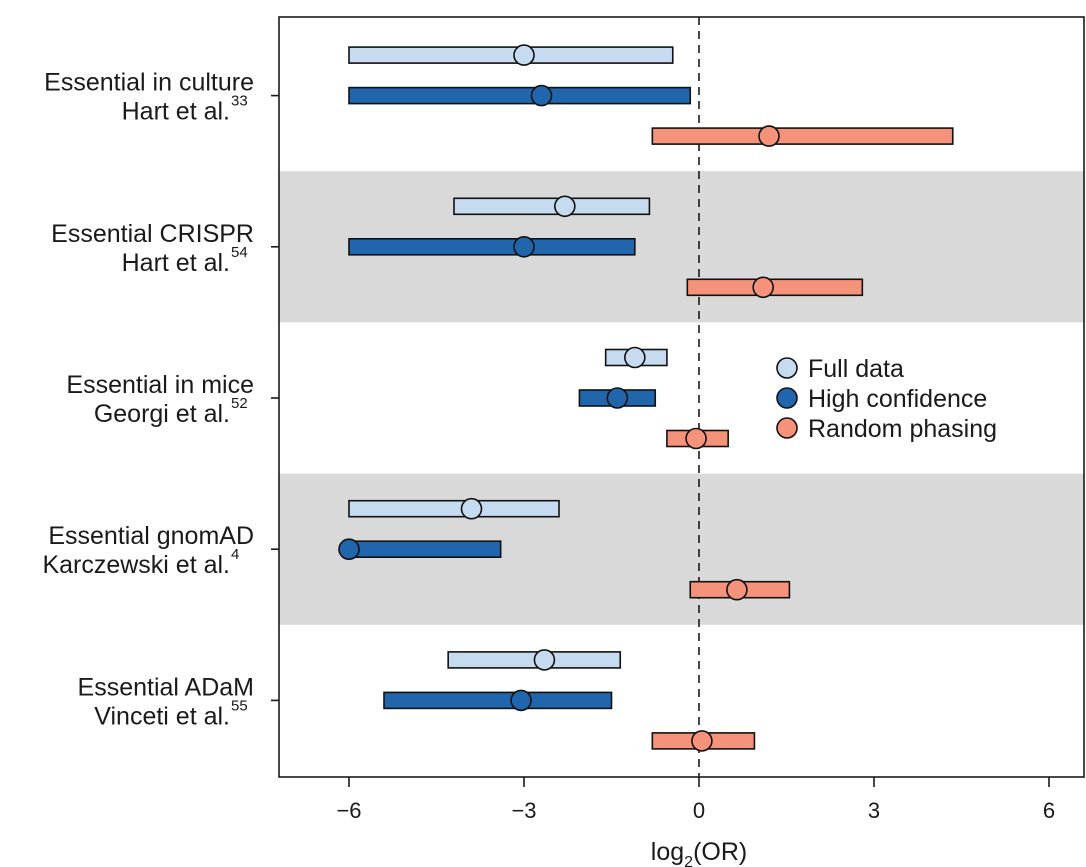 The image size is (1086, 867). I want to click on legend-label: Random phasing, so click(902, 429).